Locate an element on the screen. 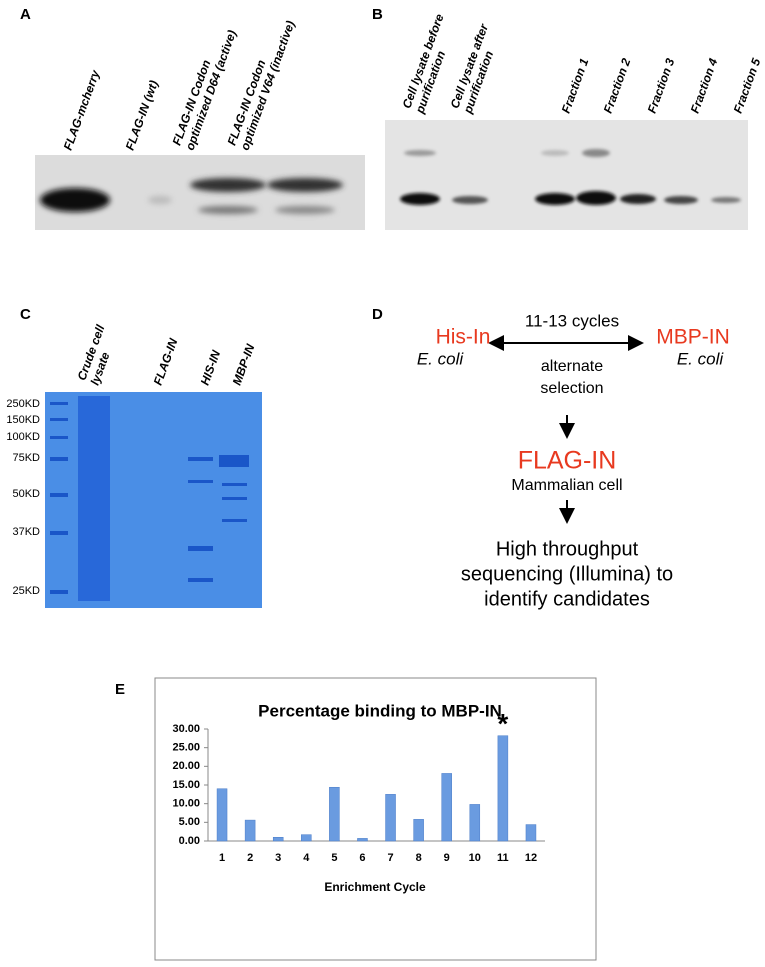 This screenshot has height=967, width=765. diagram-arrows is located at coordinates (566, 429).